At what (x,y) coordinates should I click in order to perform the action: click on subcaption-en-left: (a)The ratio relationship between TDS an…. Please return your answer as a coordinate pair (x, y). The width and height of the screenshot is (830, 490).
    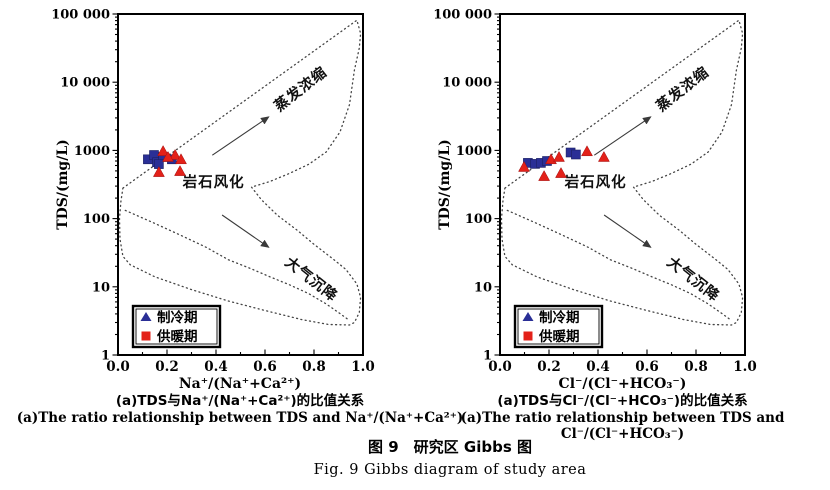
    Looking at the image, I should click on (240, 418).